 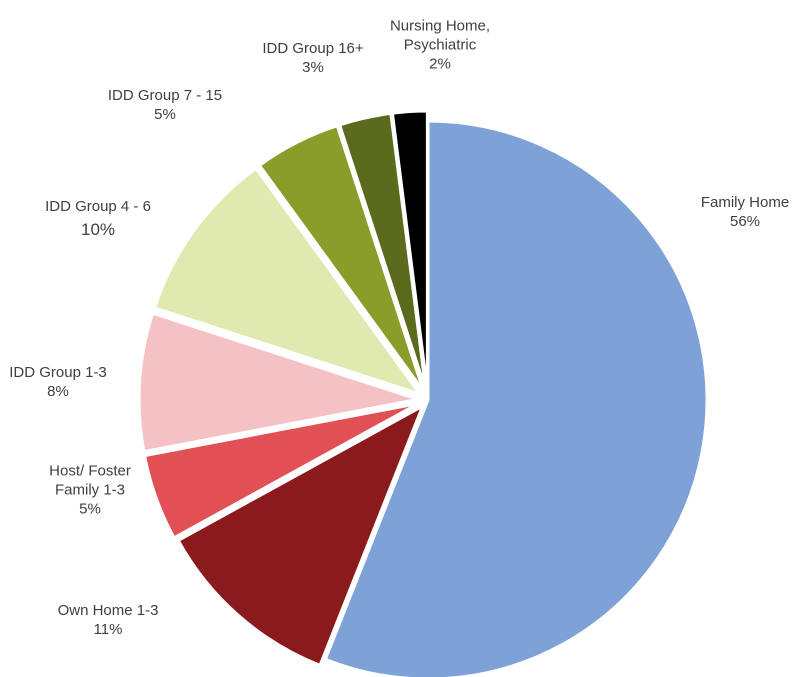 I want to click on value-label: 10%, so click(x=98, y=229).